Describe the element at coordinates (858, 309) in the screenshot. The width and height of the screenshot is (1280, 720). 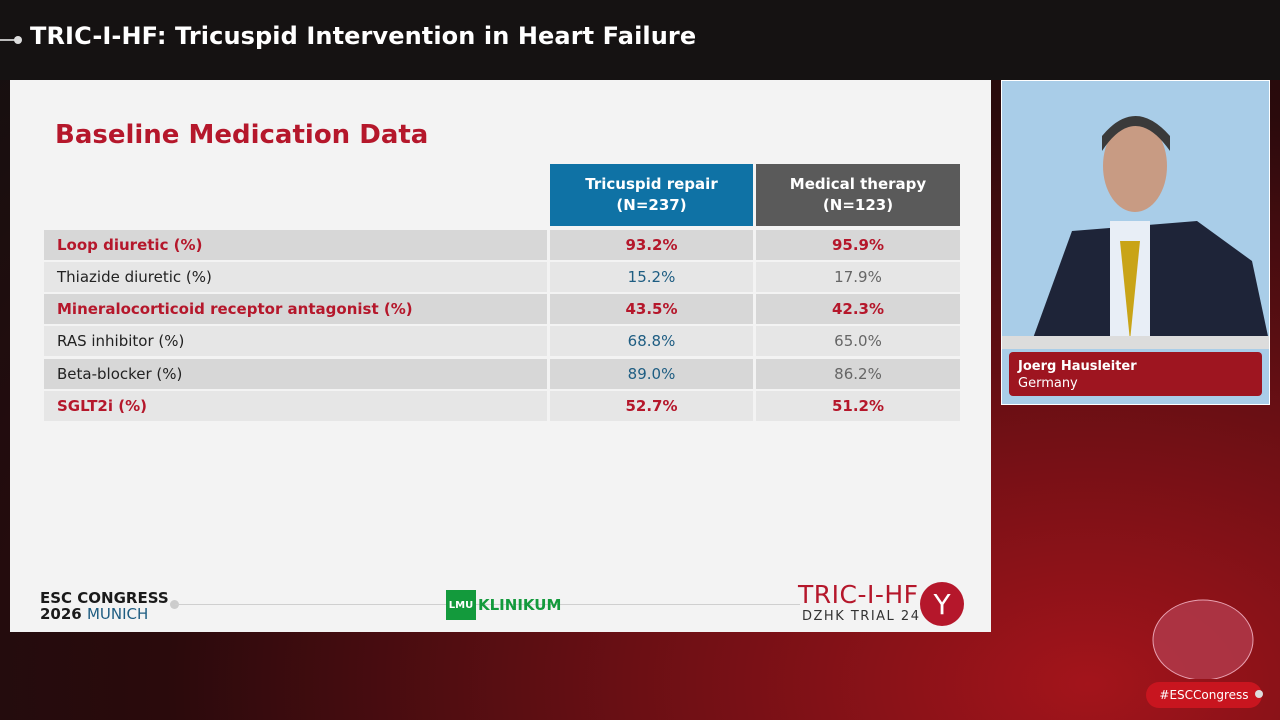
I see `medical-value: 42.3%` at that location.